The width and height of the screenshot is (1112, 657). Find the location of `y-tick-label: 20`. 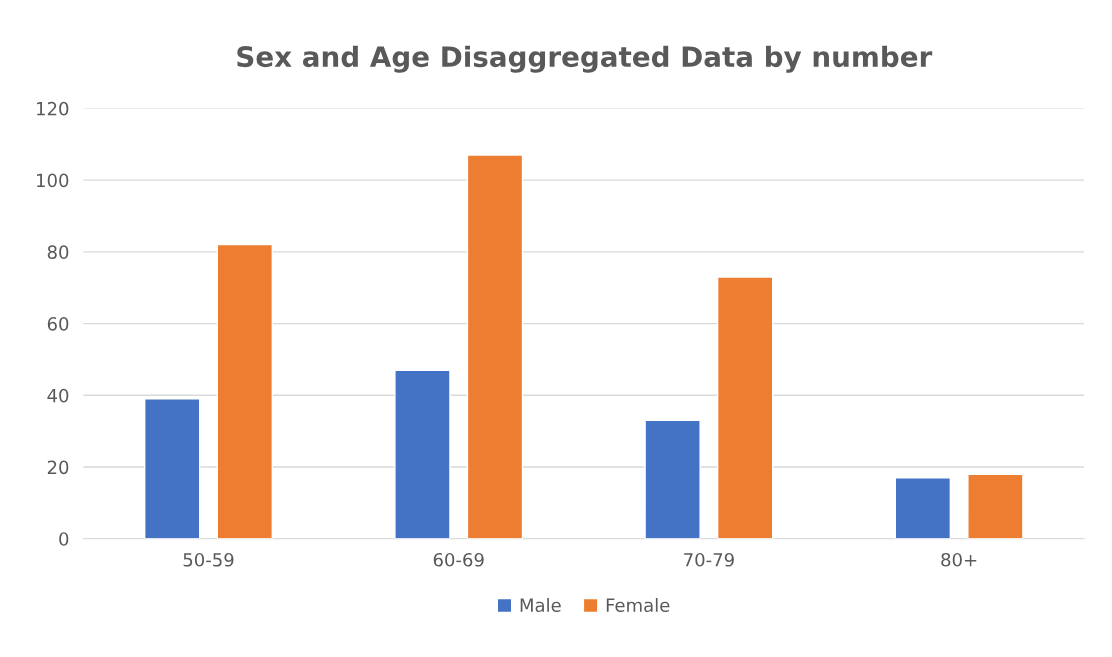

y-tick-label: 20 is located at coordinates (58, 467).